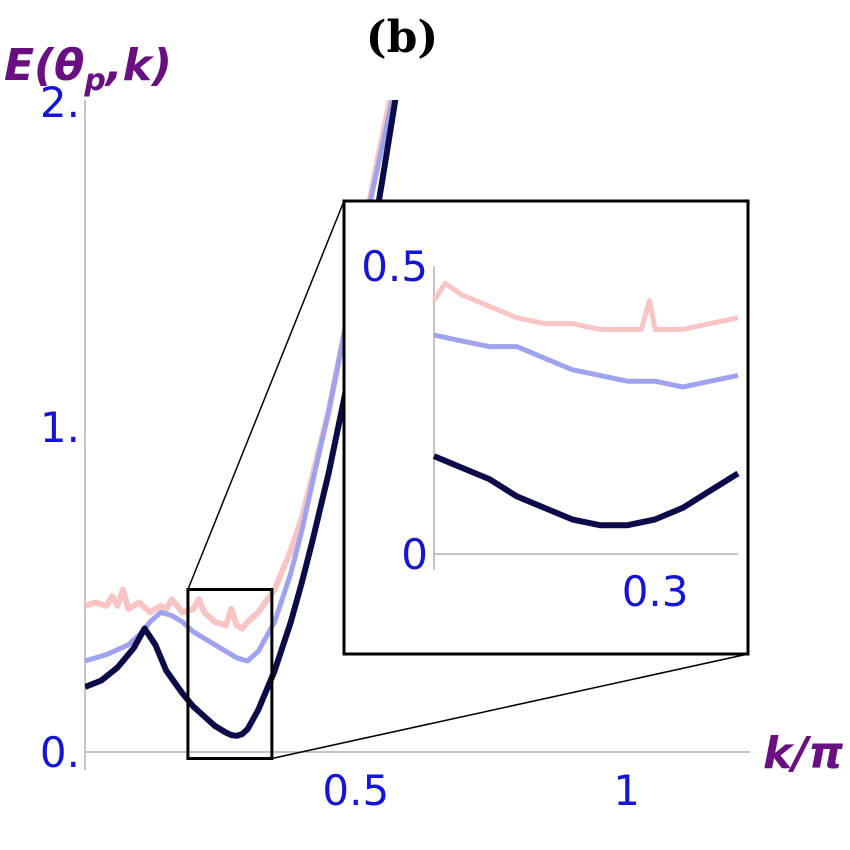  Describe the element at coordinates (414, 554) in the screenshot. I see `inset-y-tick-label: 0` at that location.